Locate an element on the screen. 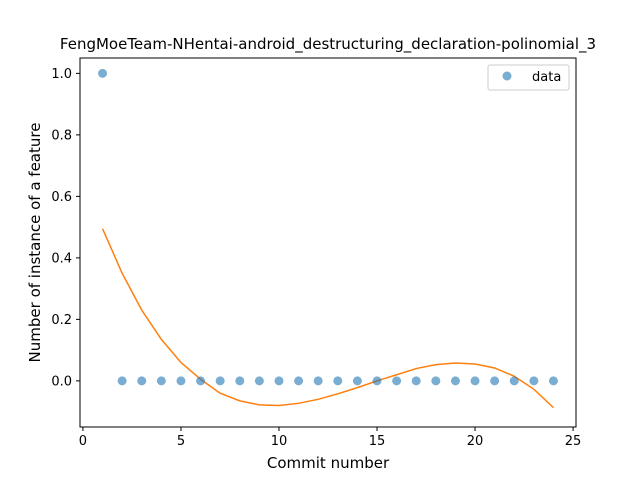 The image size is (640, 480). x-axis-label: Commit number is located at coordinates (328, 463).